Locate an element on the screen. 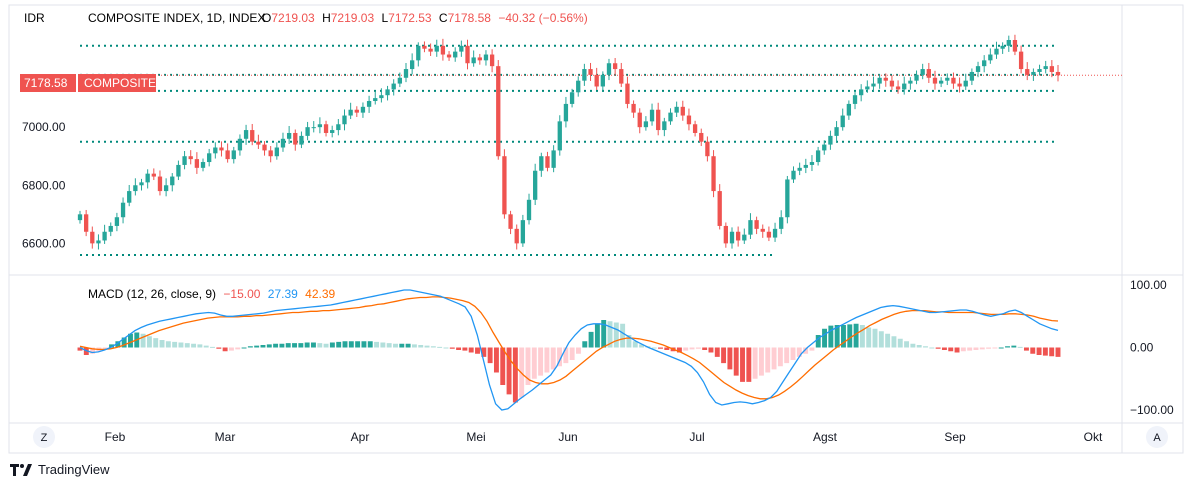 The image size is (1200, 489). footer: TradingView is located at coordinates (60, 469).